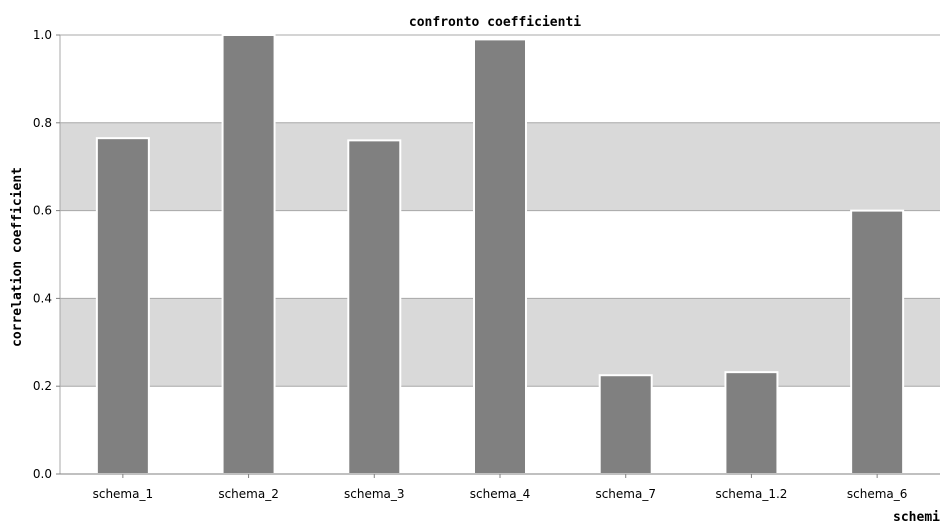 This screenshot has width=943, height=524. What do you see at coordinates (42, 35) in the screenshot?
I see `y-tick-label: 1.0` at bounding box center [42, 35].